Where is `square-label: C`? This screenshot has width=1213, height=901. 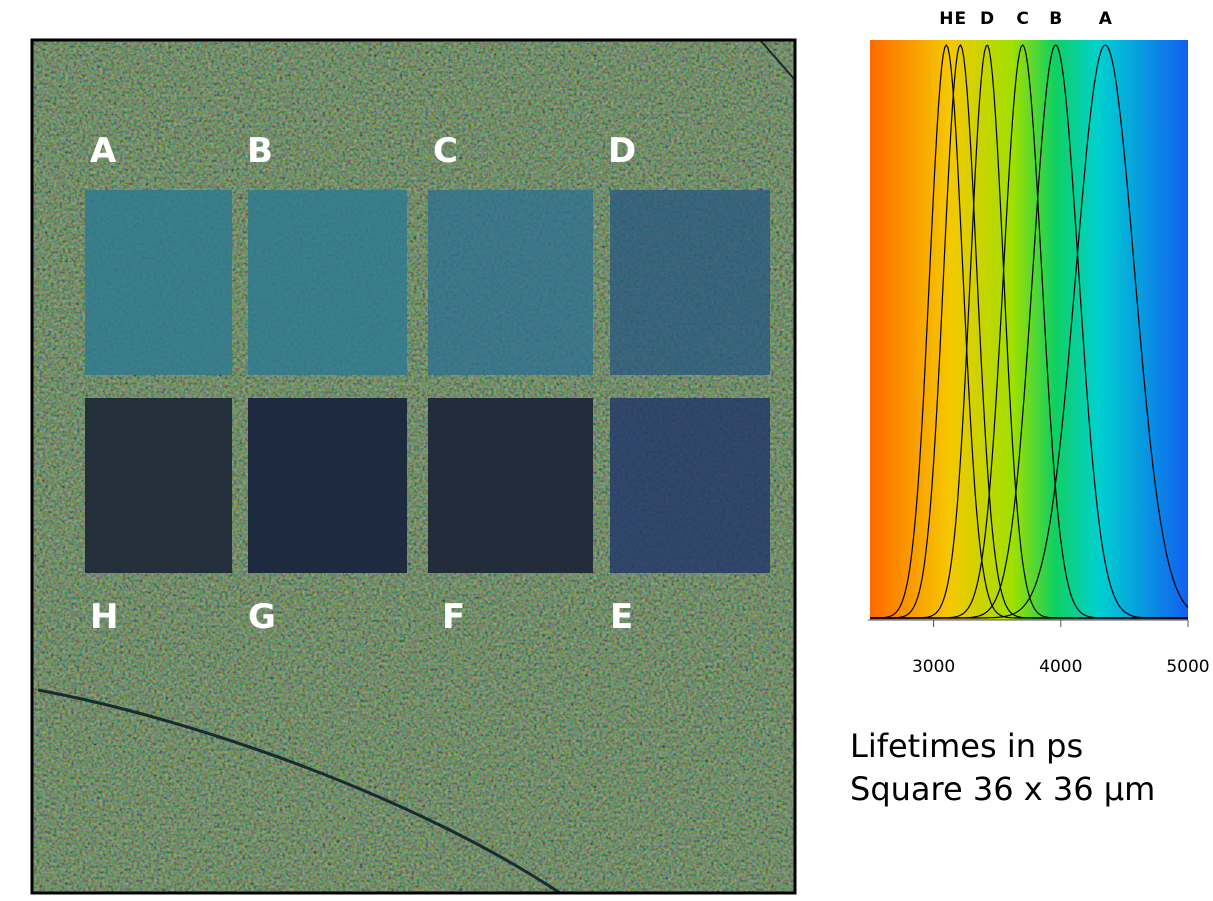 square-label: C is located at coordinates (445, 151).